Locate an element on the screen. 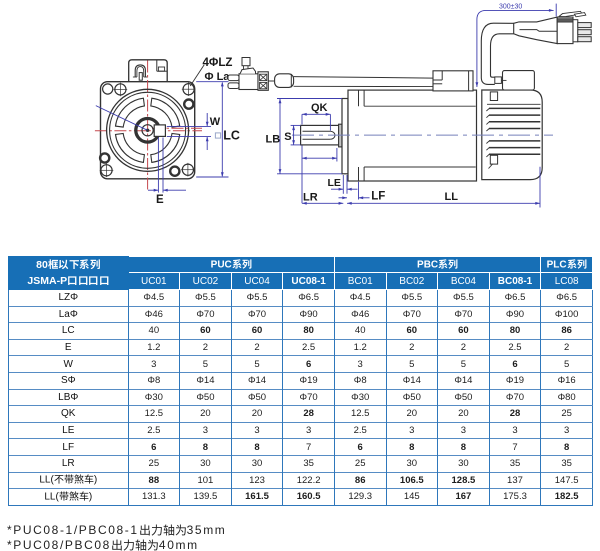 This screenshot has width=600, height=551. svg-text: QK is located at coordinates (319, 108).